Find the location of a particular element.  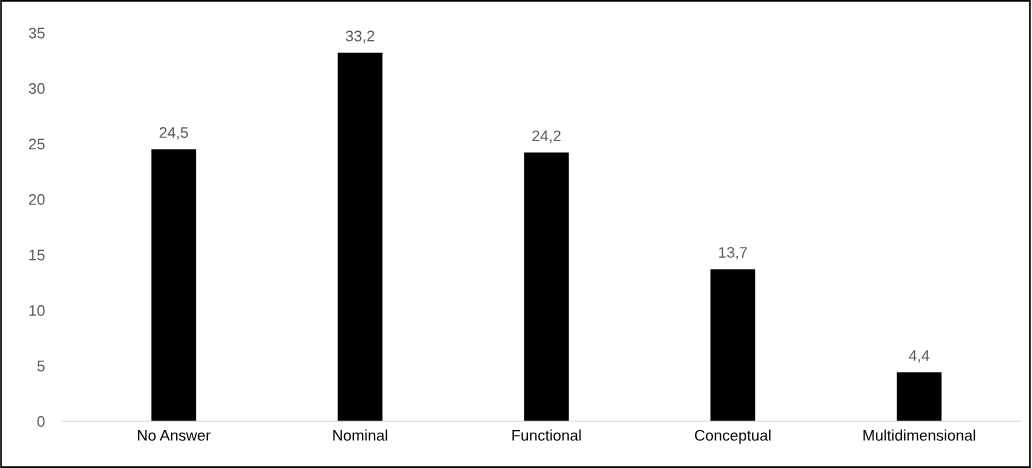

y-tick-label: 5 is located at coordinates (41, 366).